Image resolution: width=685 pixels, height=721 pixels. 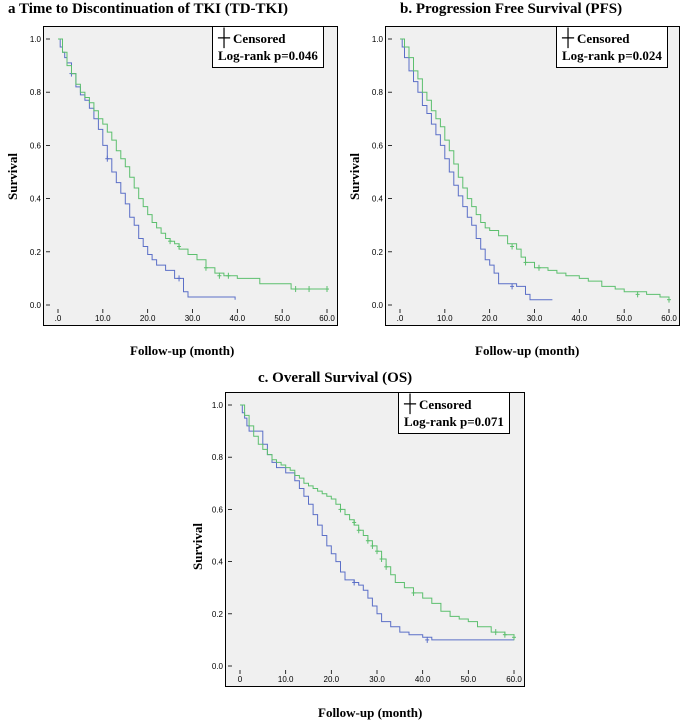 What do you see at coordinates (612, 55) in the screenshot?
I see `logrank-label: Log-rank p=0.024` at bounding box center [612, 55].